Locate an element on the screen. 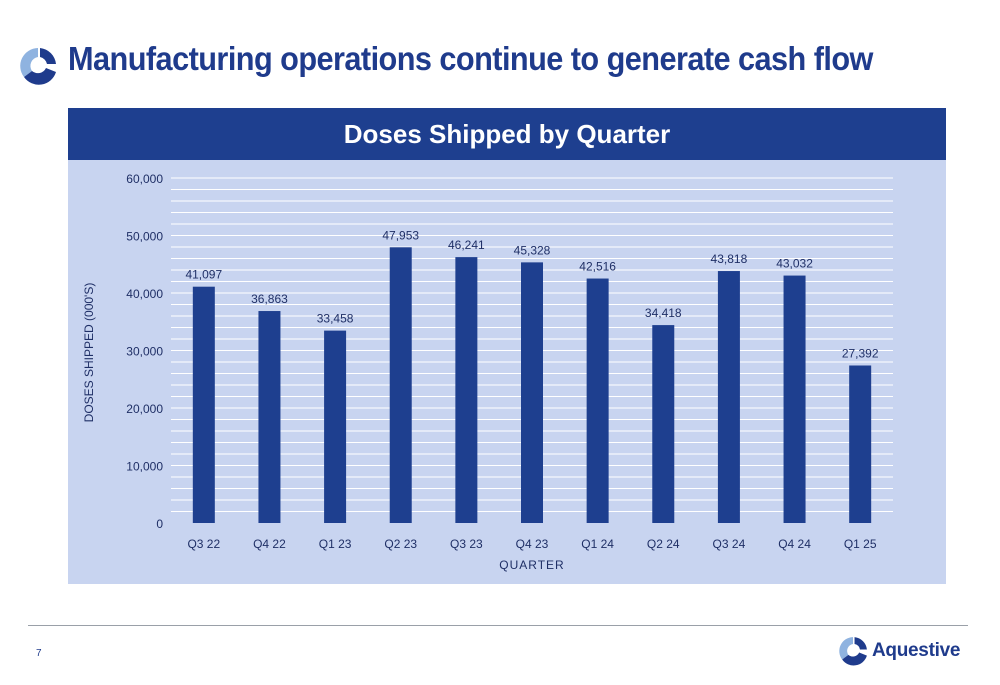 The width and height of the screenshot is (1000, 685). brand-logo: Aquestive is located at coordinates (902, 652).